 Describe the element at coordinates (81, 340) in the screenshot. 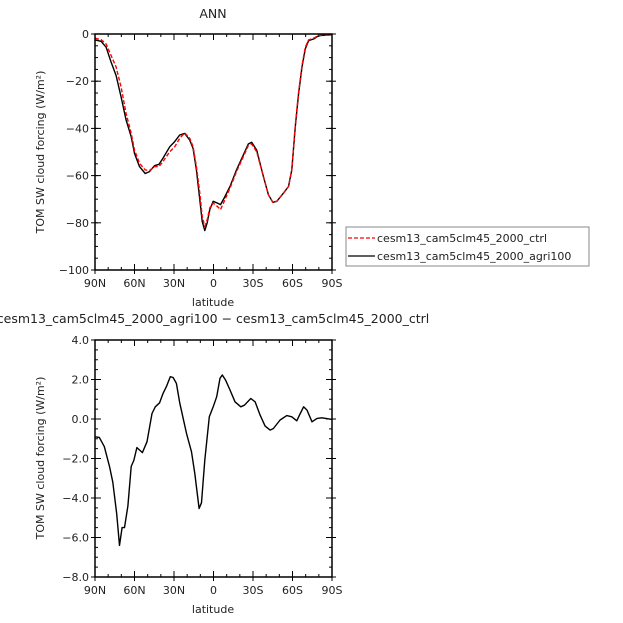

I see `y-tick-label: 4.0` at that location.